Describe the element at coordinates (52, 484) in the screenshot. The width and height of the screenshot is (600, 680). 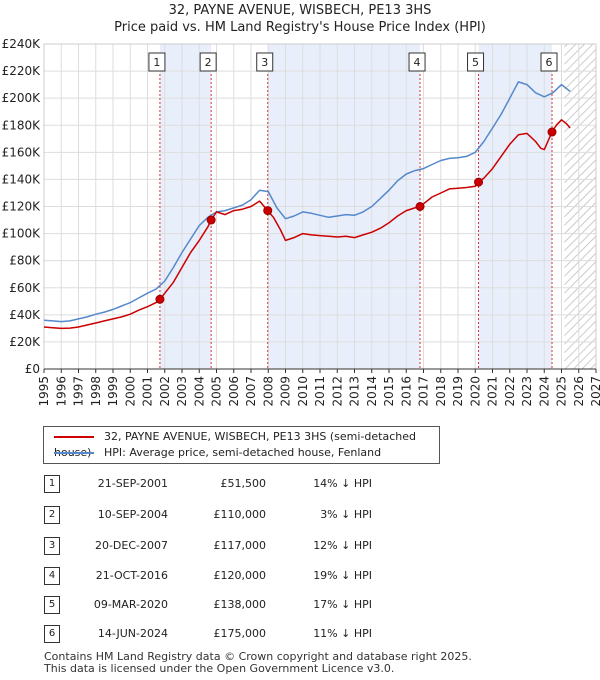
I see `transaction-number: 1` at that location.